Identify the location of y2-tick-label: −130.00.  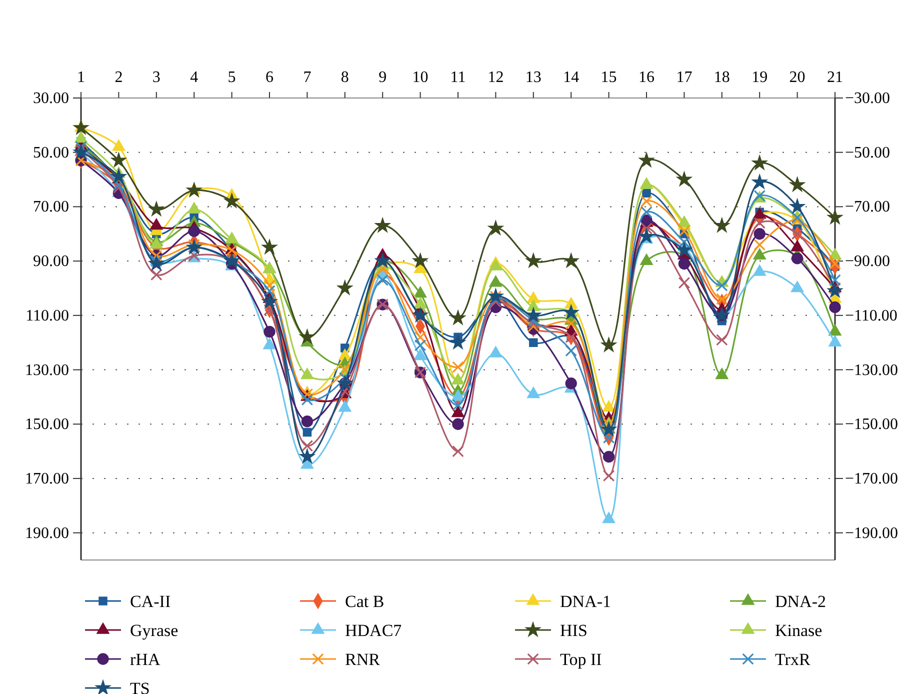
(871, 370).